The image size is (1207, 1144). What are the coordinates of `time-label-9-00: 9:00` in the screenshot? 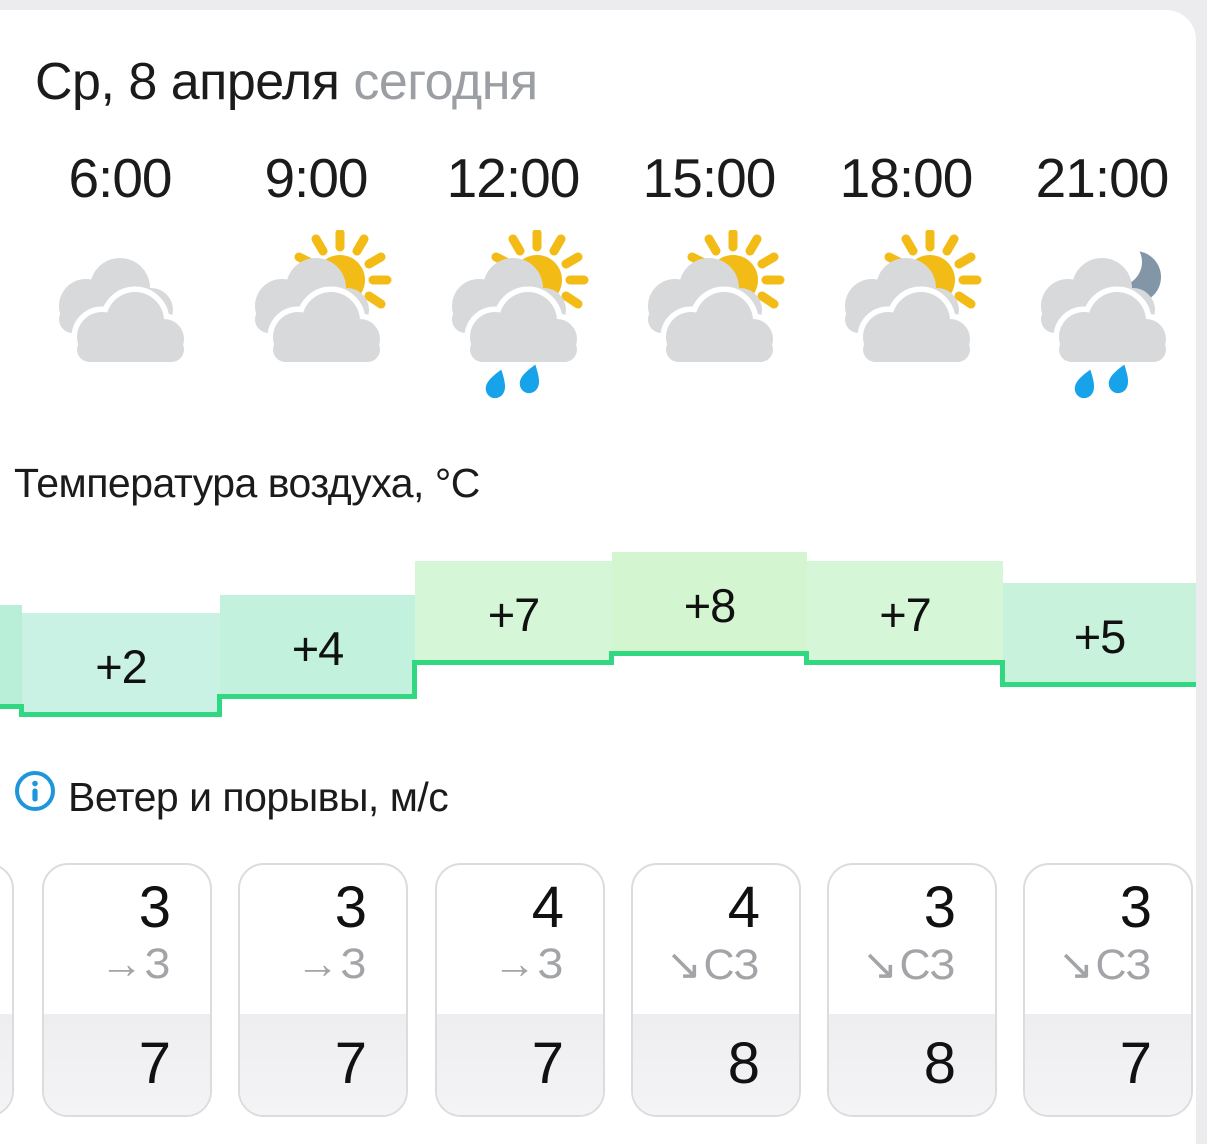 It's located at (316, 178).